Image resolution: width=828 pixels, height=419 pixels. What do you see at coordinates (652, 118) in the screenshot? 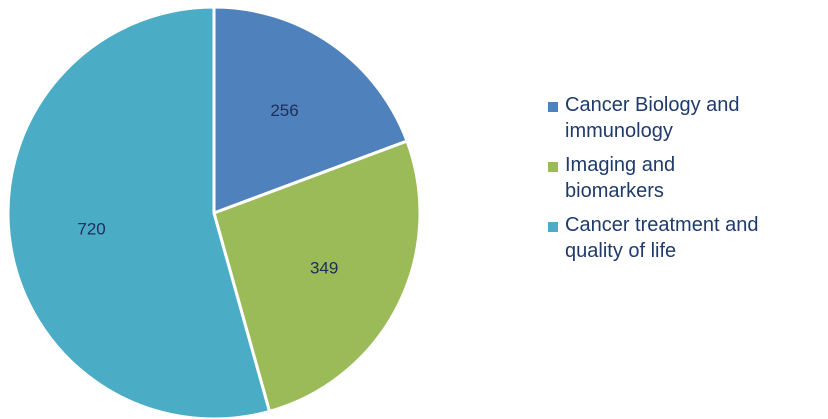
I see `legend-label: Cancer Biology and immunology` at bounding box center [652, 118].